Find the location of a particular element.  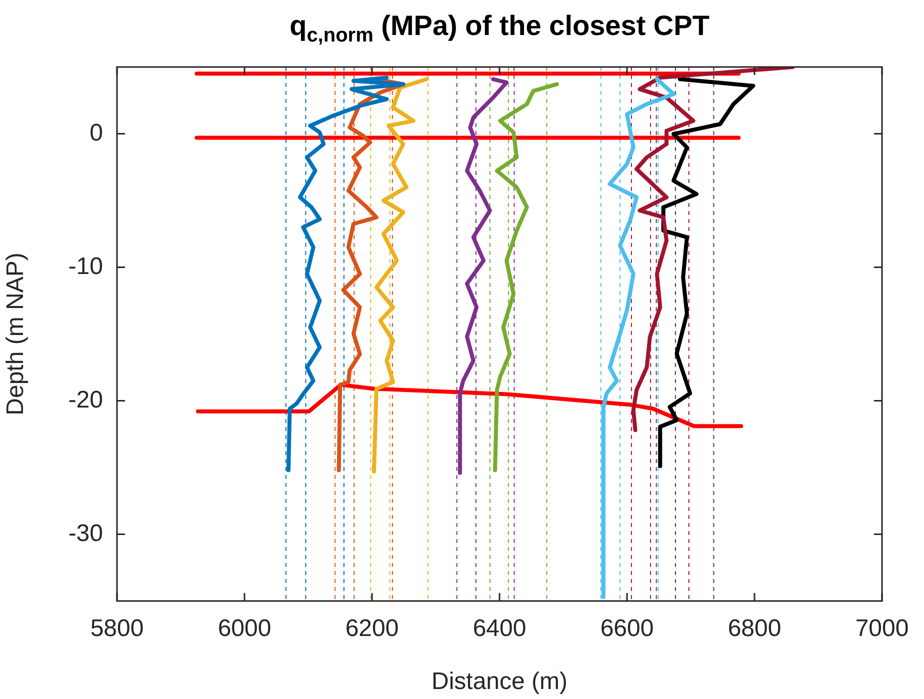

x-axis-title: Distance (m) is located at coordinates (499, 682).